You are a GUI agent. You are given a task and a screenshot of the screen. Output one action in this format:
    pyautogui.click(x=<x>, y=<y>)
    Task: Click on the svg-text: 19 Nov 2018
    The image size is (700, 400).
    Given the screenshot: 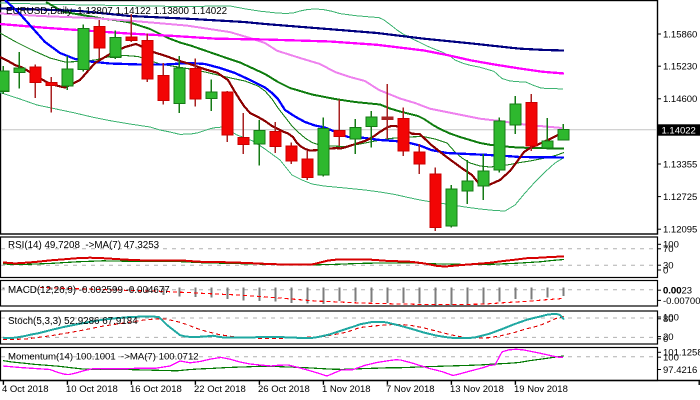 What is the action you would take?
    pyautogui.click(x=541, y=389)
    